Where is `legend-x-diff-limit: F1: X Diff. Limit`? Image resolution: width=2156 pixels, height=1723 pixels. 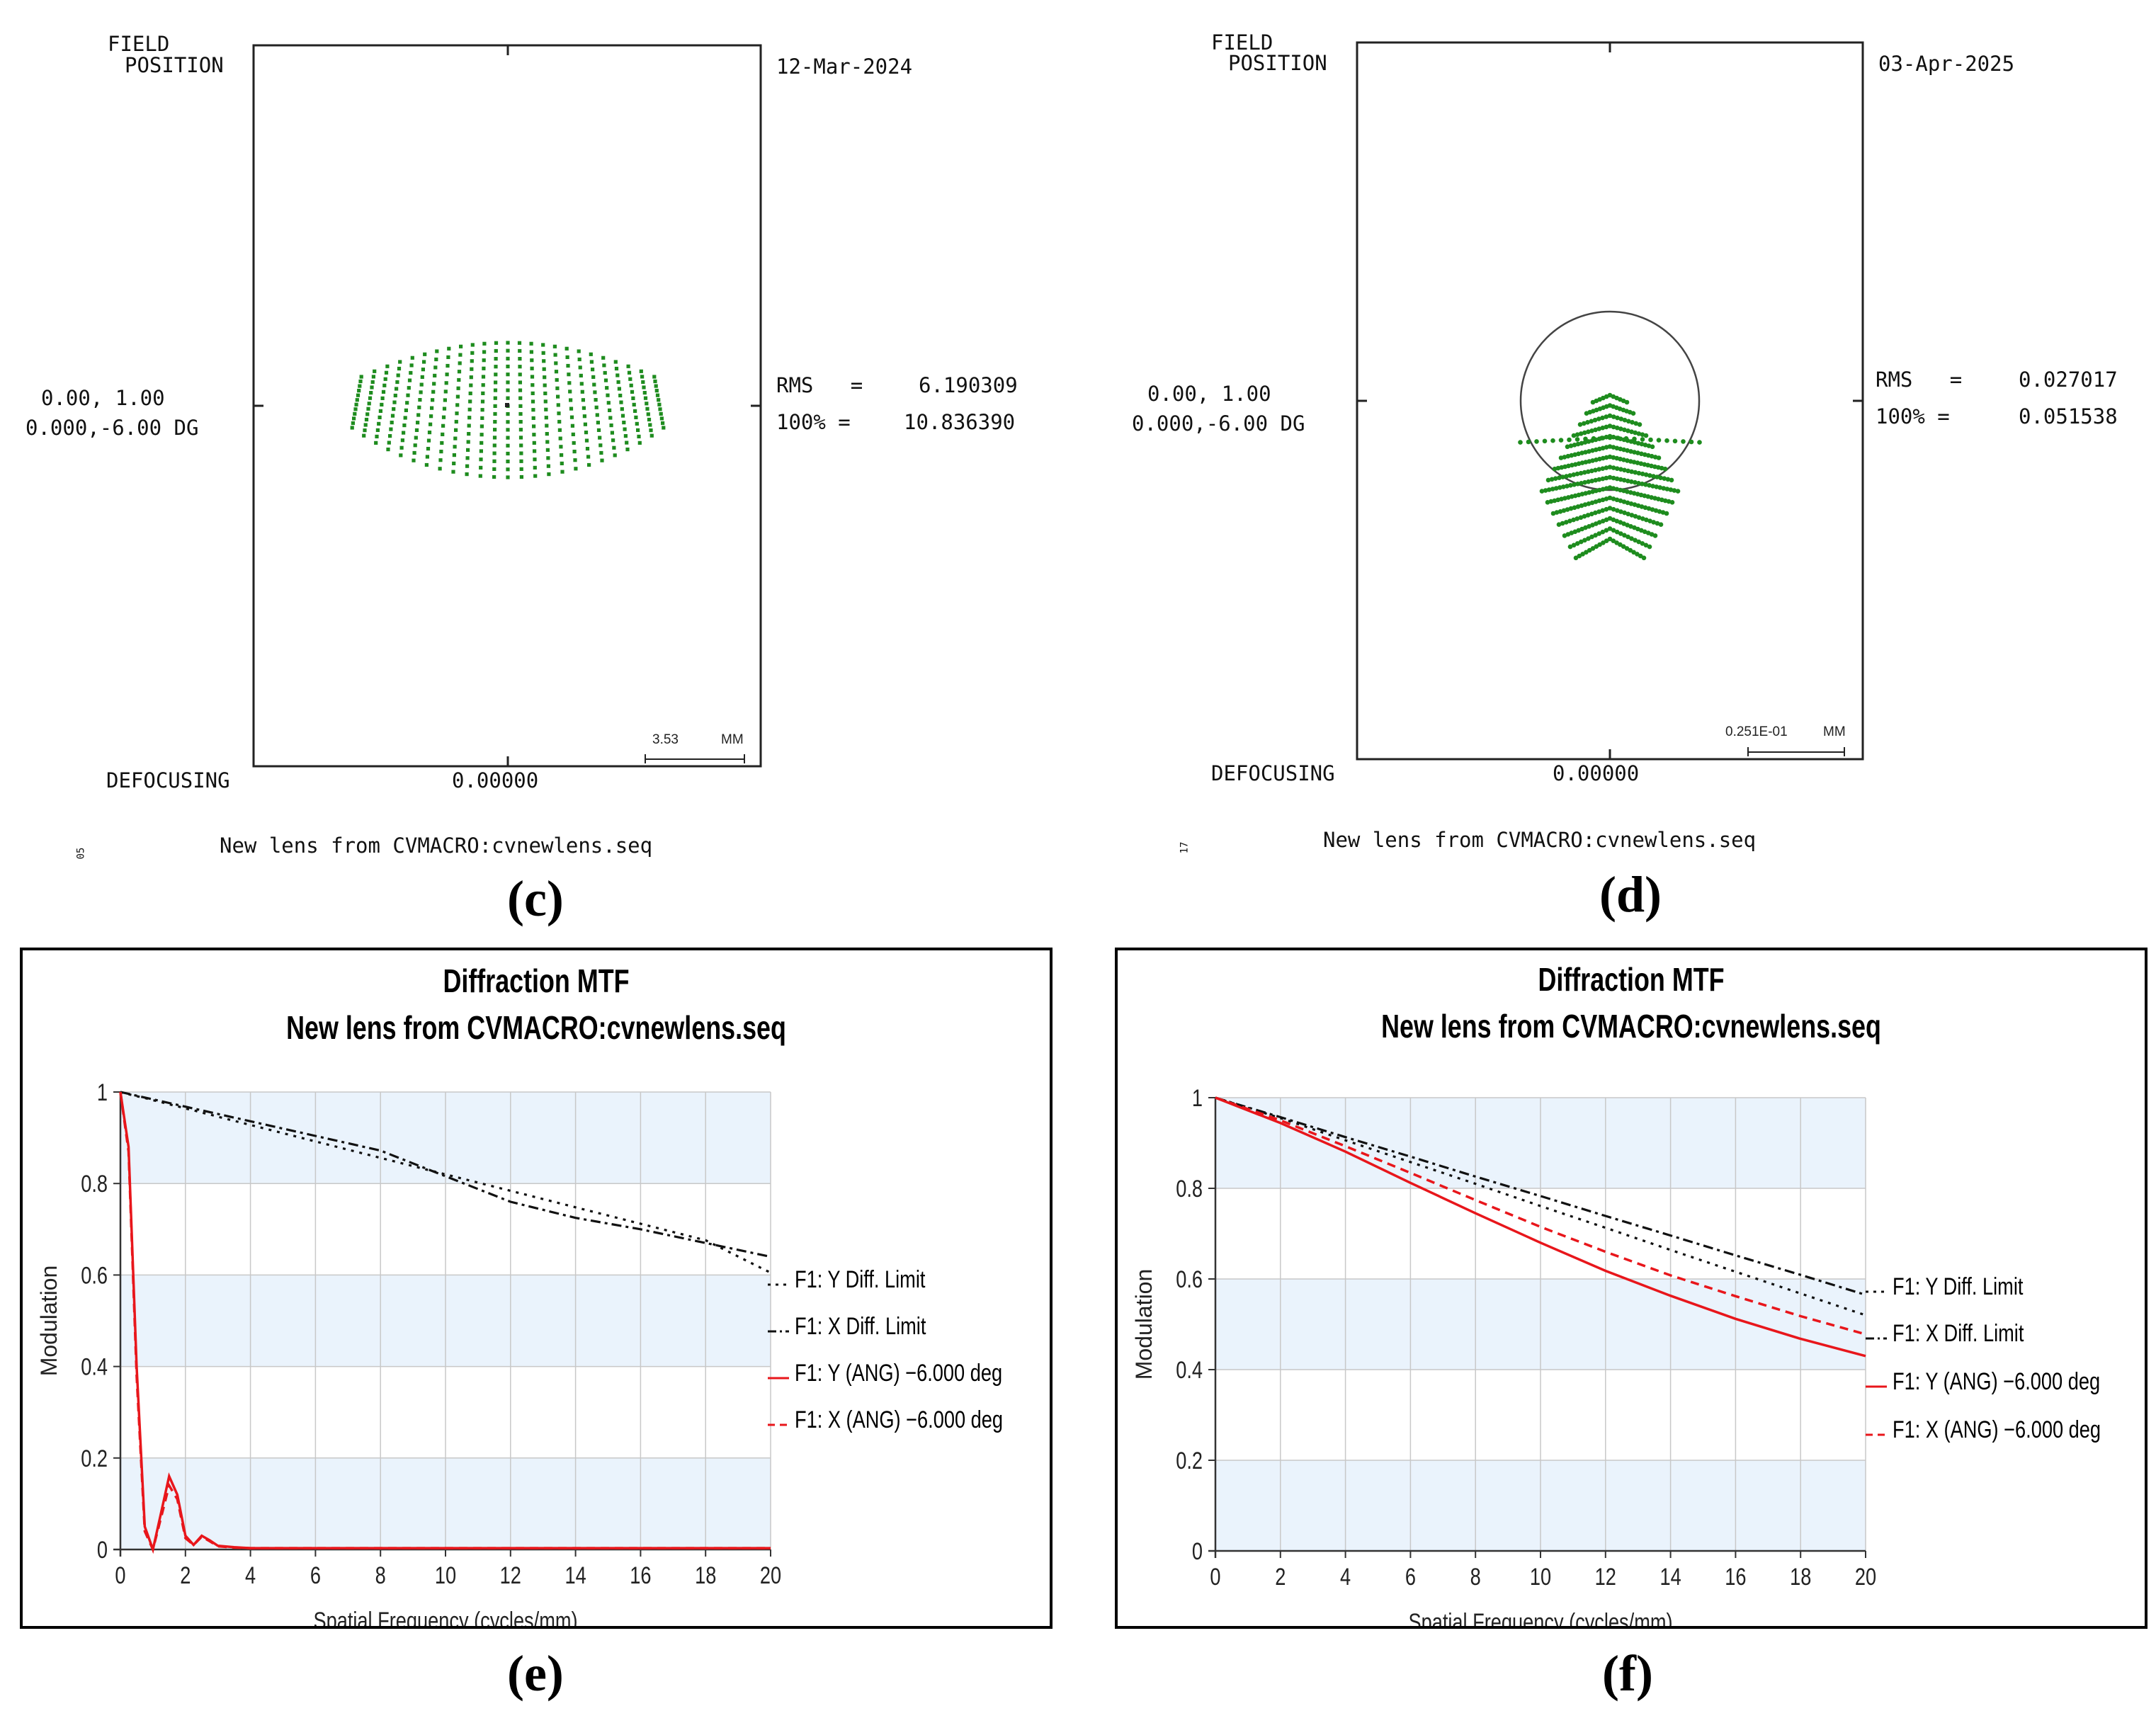
legend-x-diff-limit: F1: X Diff. Limit is located at coordinates (861, 1326).